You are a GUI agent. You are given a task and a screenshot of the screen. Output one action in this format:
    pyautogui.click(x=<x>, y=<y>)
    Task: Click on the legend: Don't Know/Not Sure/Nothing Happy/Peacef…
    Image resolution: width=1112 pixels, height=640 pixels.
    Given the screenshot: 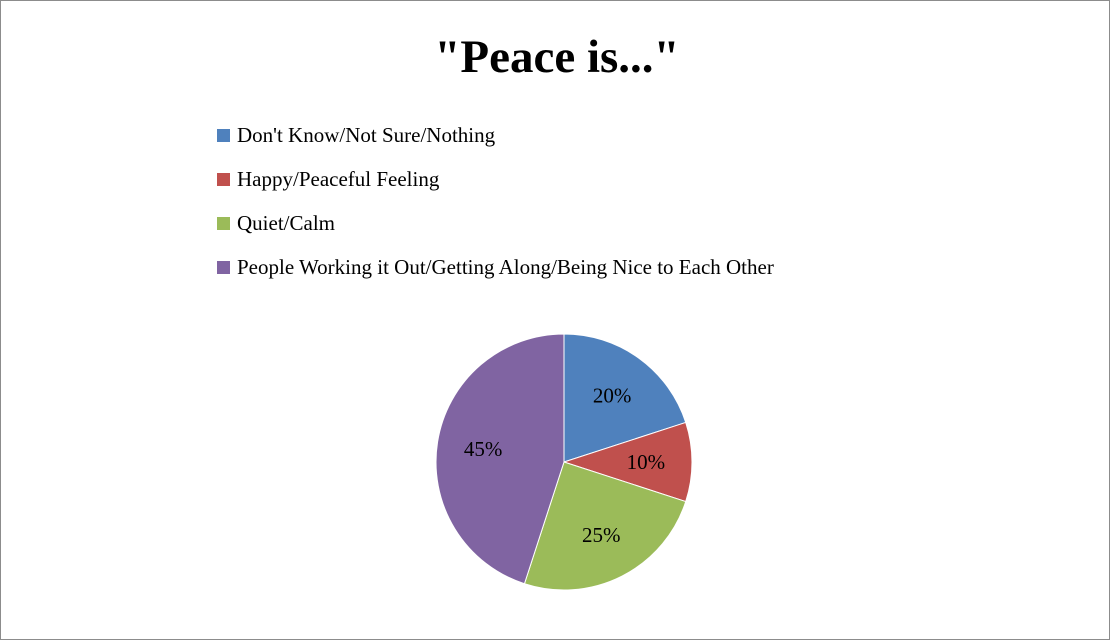 What is the action you would take?
    pyautogui.click(x=495, y=201)
    